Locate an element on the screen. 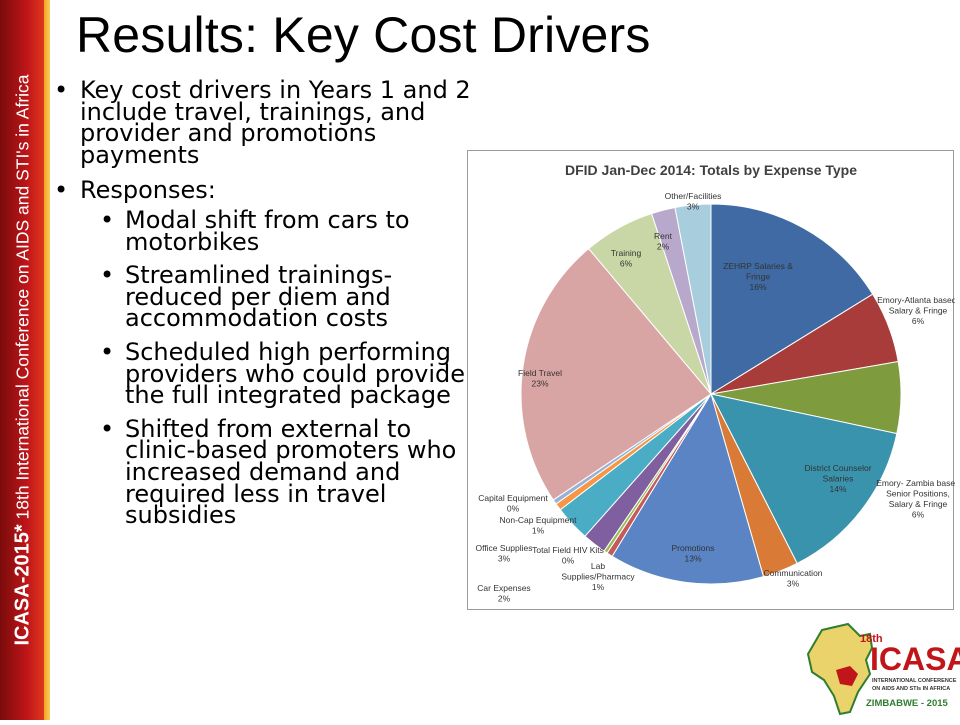 This screenshot has height=725, width=960. slice-label: Non-Cap Equipment 1% is located at coordinates (538, 525).